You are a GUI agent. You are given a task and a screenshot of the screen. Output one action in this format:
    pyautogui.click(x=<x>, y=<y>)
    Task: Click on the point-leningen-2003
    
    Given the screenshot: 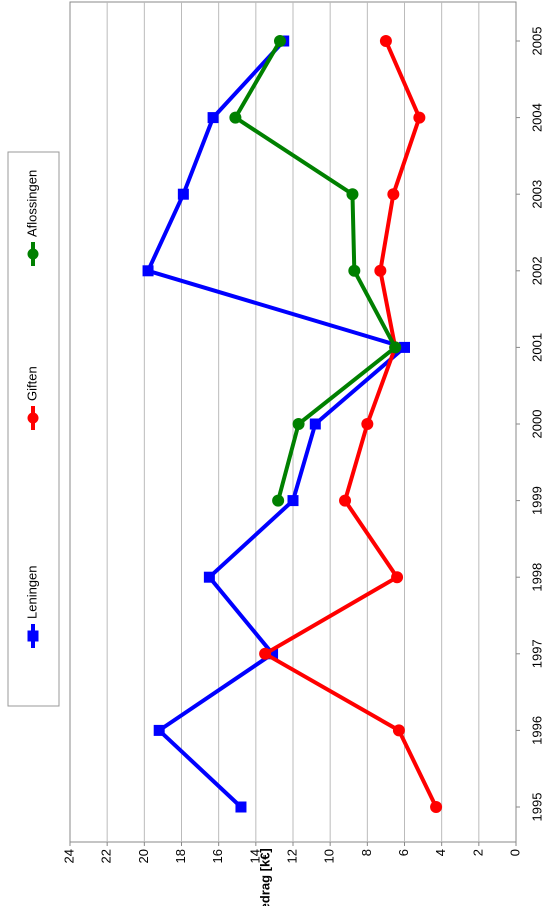 What is the action you would take?
    pyautogui.click(x=183, y=194)
    